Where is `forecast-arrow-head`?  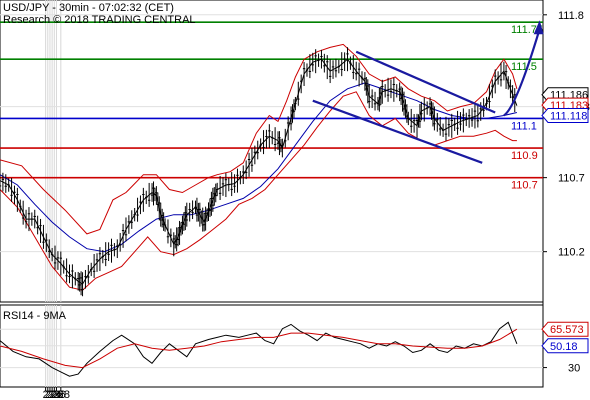 forecast-arrow-head is located at coordinates (538, 27).